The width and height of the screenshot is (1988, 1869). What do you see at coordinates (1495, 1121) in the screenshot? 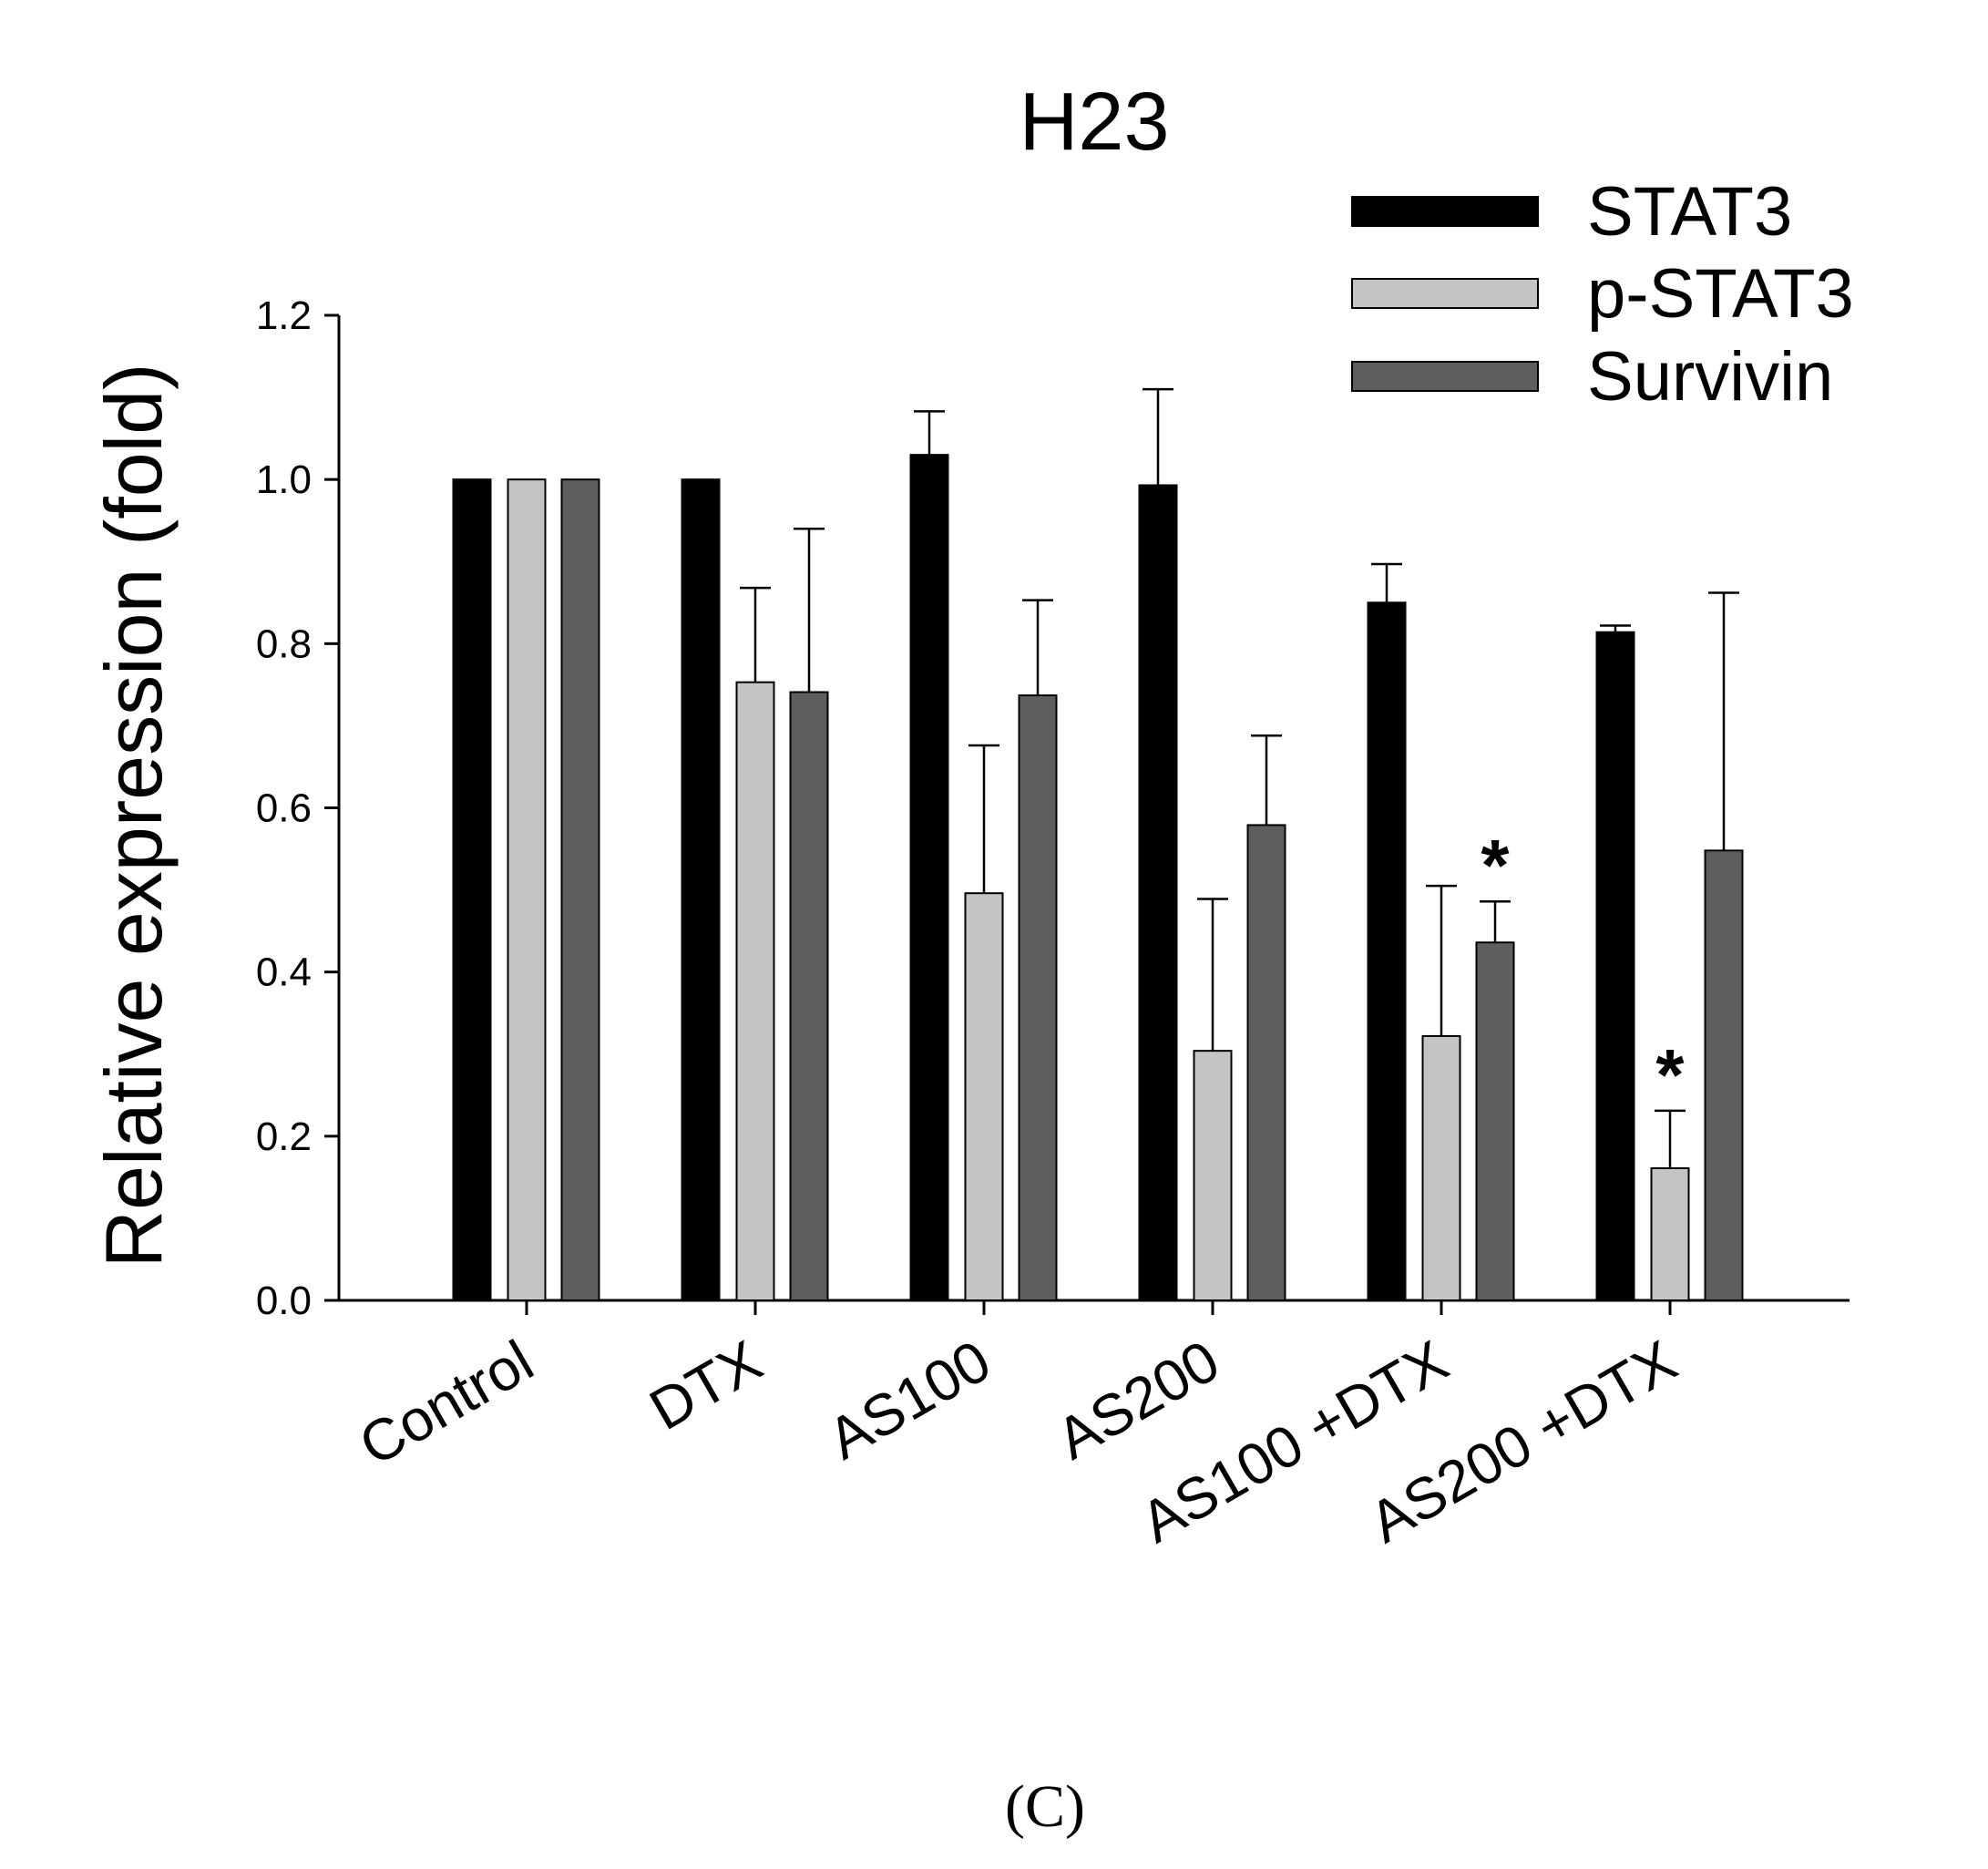
I see `bar-survivin-as100-dtx` at bounding box center [1495, 1121].